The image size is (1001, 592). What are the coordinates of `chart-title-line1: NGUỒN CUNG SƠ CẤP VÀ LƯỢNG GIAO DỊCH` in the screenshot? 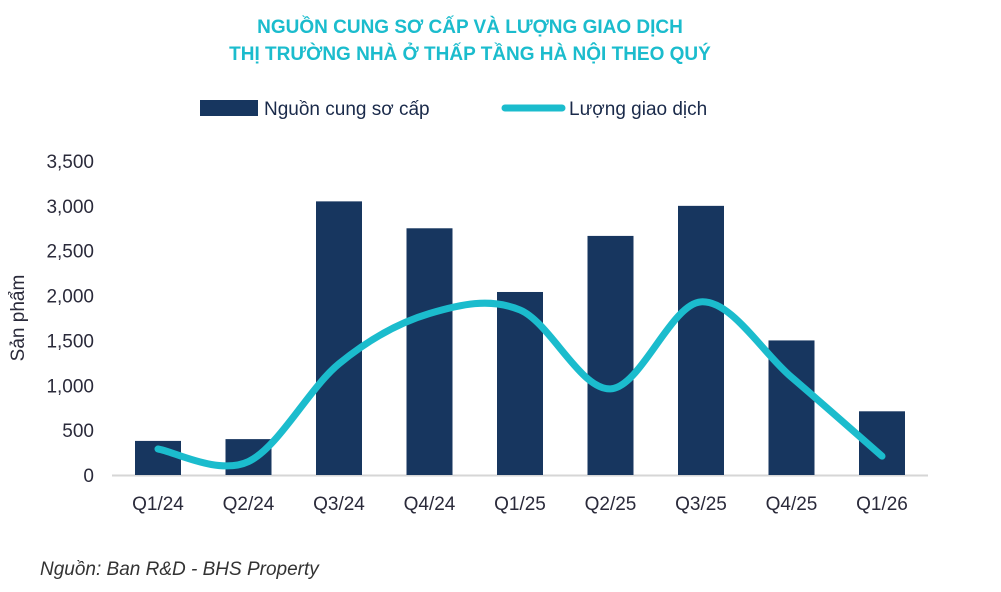 It's located at (470, 27).